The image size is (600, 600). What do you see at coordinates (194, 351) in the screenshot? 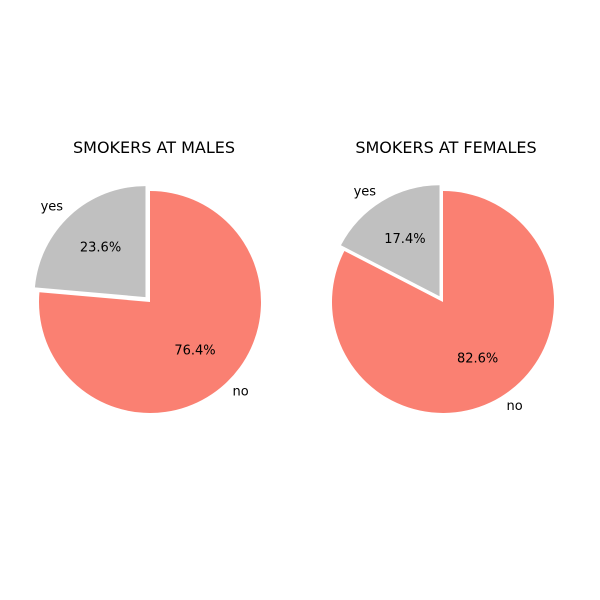
I see `percent-label-no: 76.4%` at bounding box center [194, 351].